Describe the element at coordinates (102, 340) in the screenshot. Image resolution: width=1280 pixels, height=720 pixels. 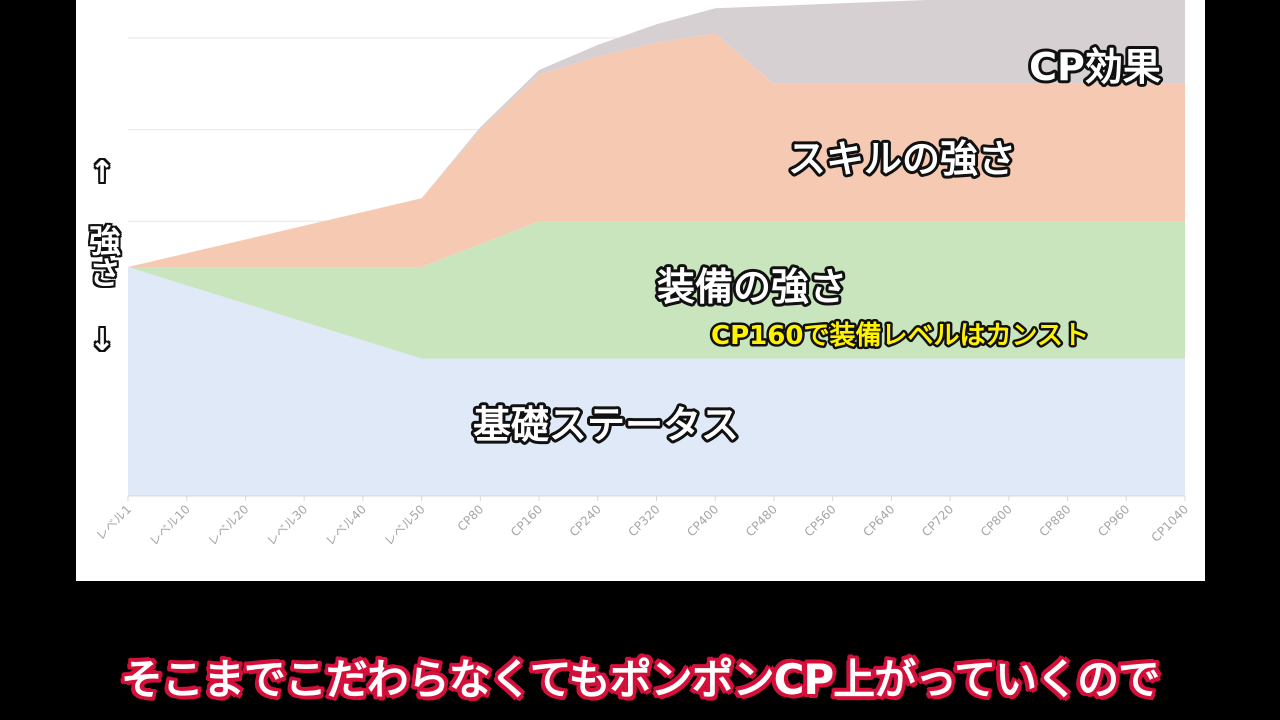
I see `arrow-down-icon: ↓` at that location.